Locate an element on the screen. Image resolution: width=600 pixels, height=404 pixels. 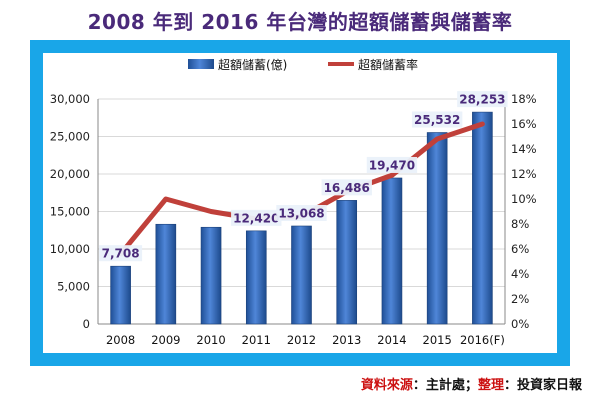
y-left-tick-label: 25,000 is located at coordinates (70, 137).